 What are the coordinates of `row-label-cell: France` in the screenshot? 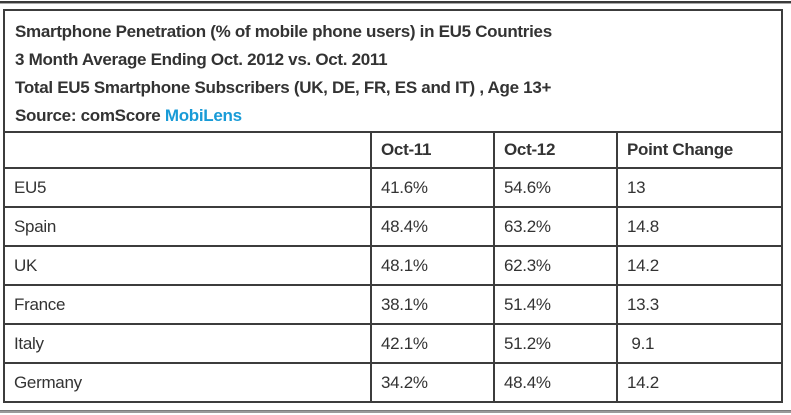 It's located at (188, 304).